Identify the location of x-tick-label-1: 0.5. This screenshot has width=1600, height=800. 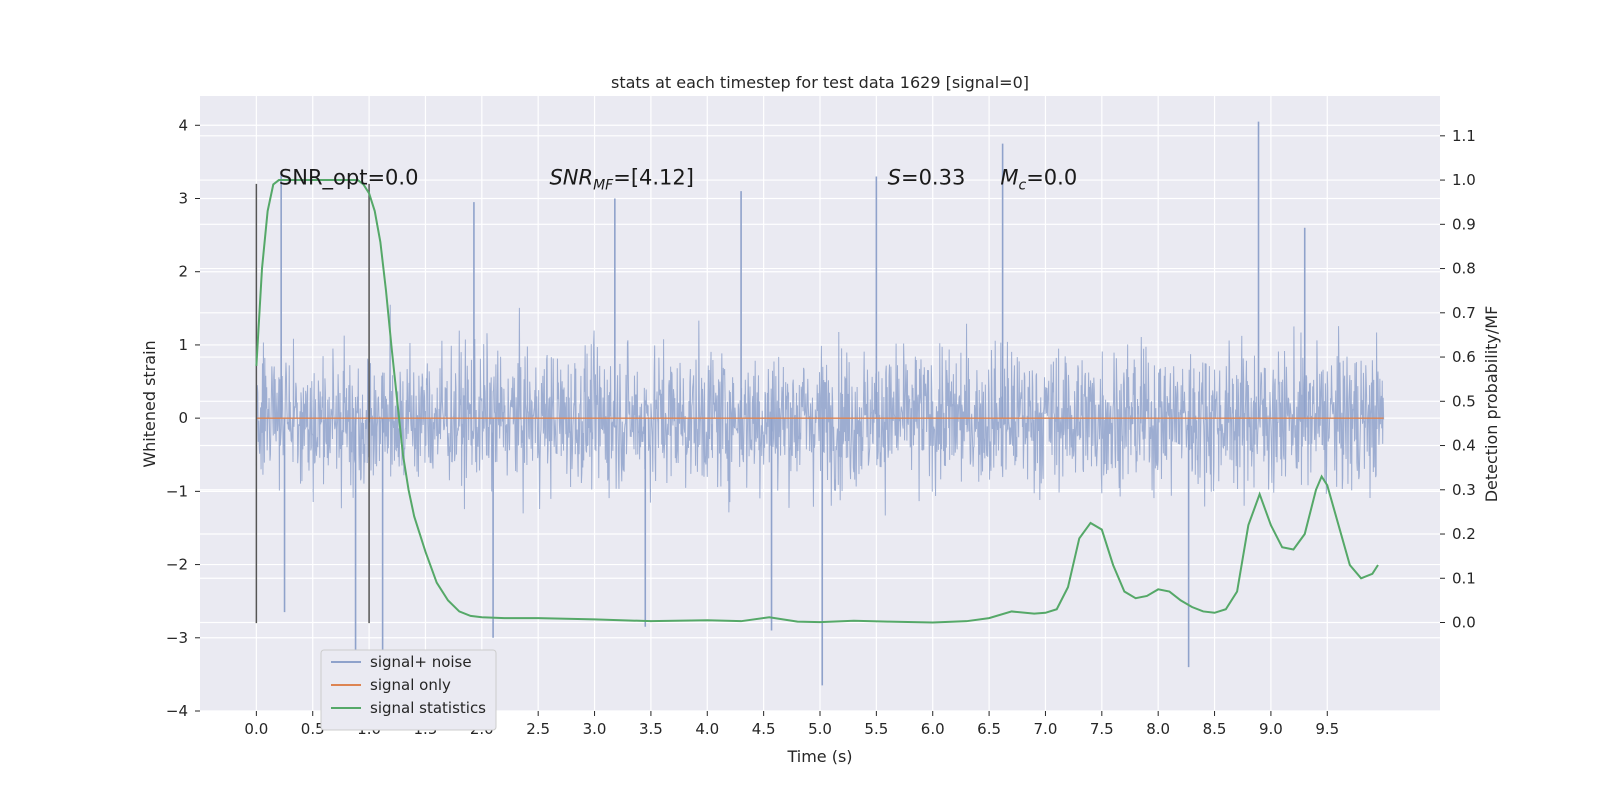
(313, 729).